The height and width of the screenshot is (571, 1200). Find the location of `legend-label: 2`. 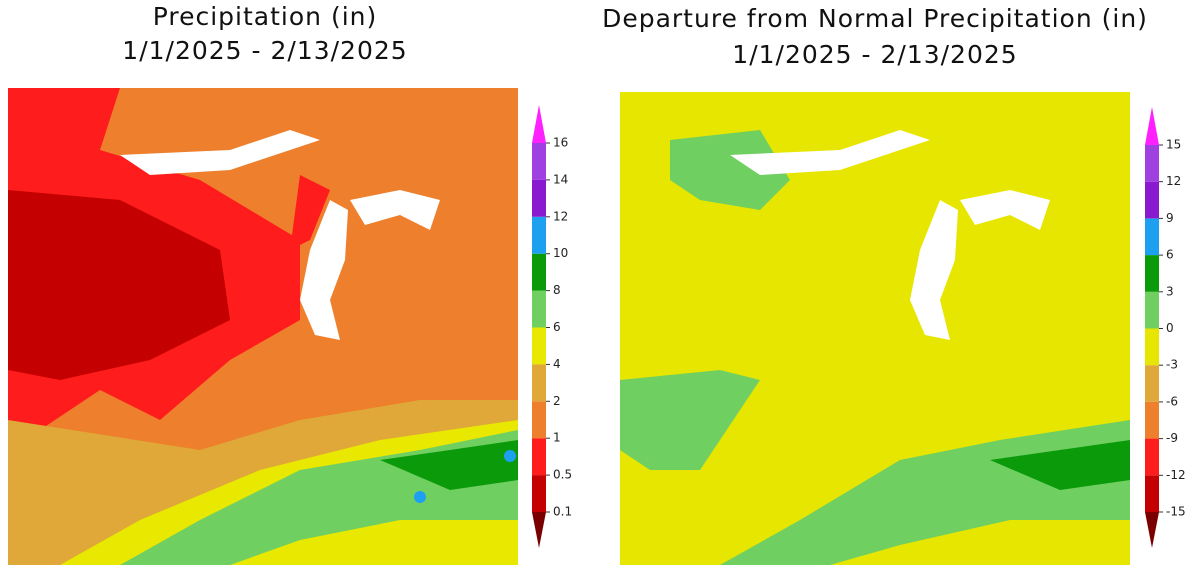

legend-label: 2 is located at coordinates (557, 401).